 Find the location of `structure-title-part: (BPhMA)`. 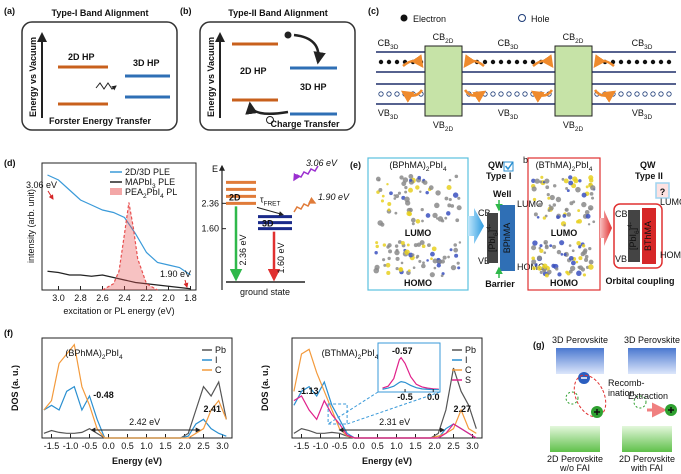

structure-title-part: (BPhMA) is located at coordinates (407, 165).